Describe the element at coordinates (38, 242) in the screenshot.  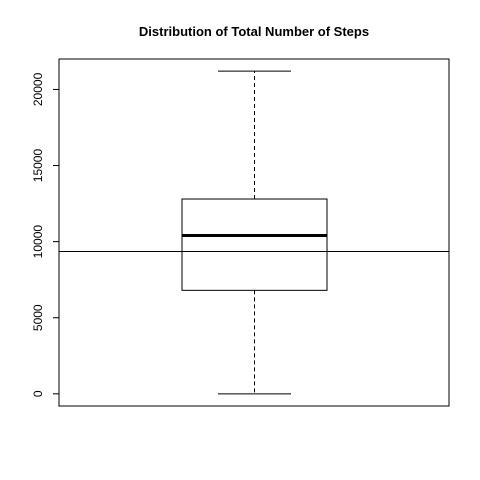
I see `y-tick-label: 10000` at that location.